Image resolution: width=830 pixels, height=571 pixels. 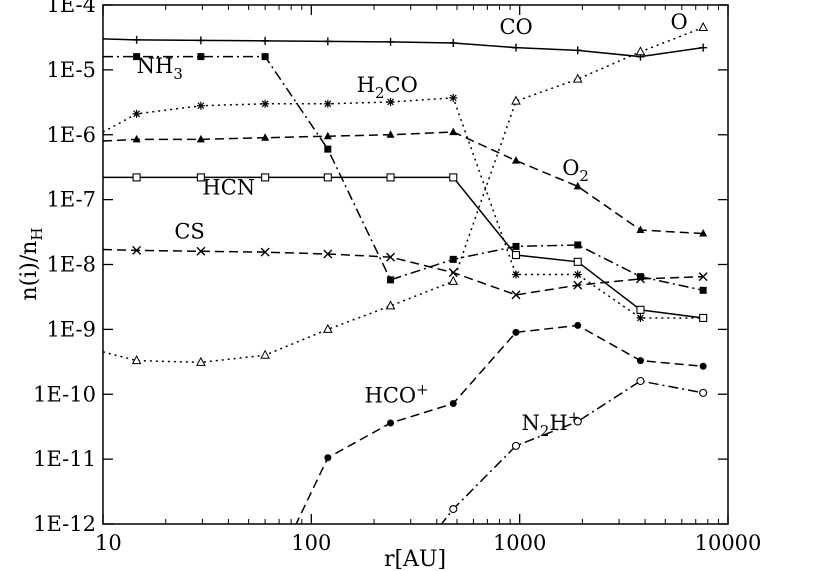 I want to click on series-label: HCO+, so click(x=397, y=393).